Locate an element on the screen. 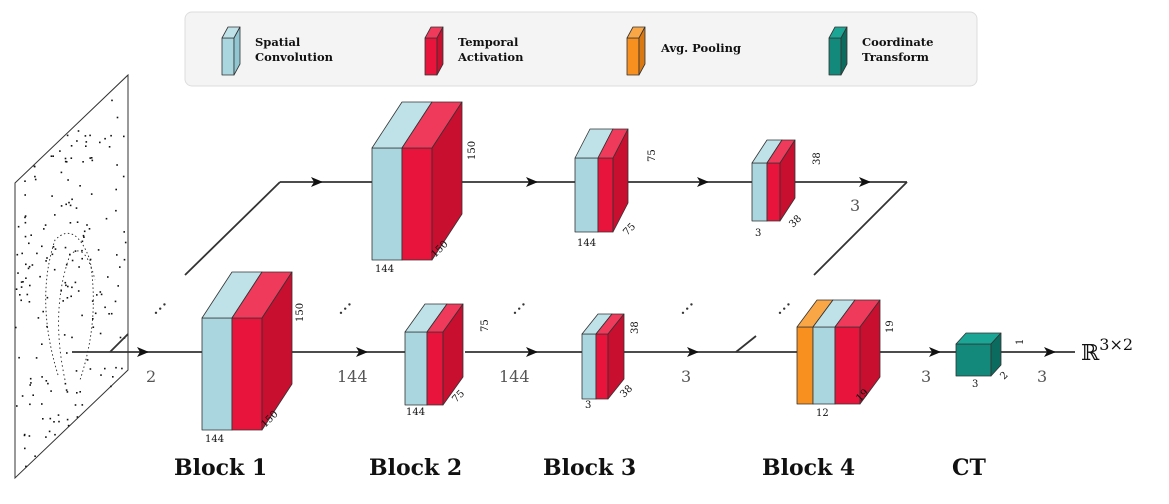 The image size is (1169, 504). block-labels: Block 1 Block 2 Block 3 Block 4 CT is located at coordinates (580, 468).